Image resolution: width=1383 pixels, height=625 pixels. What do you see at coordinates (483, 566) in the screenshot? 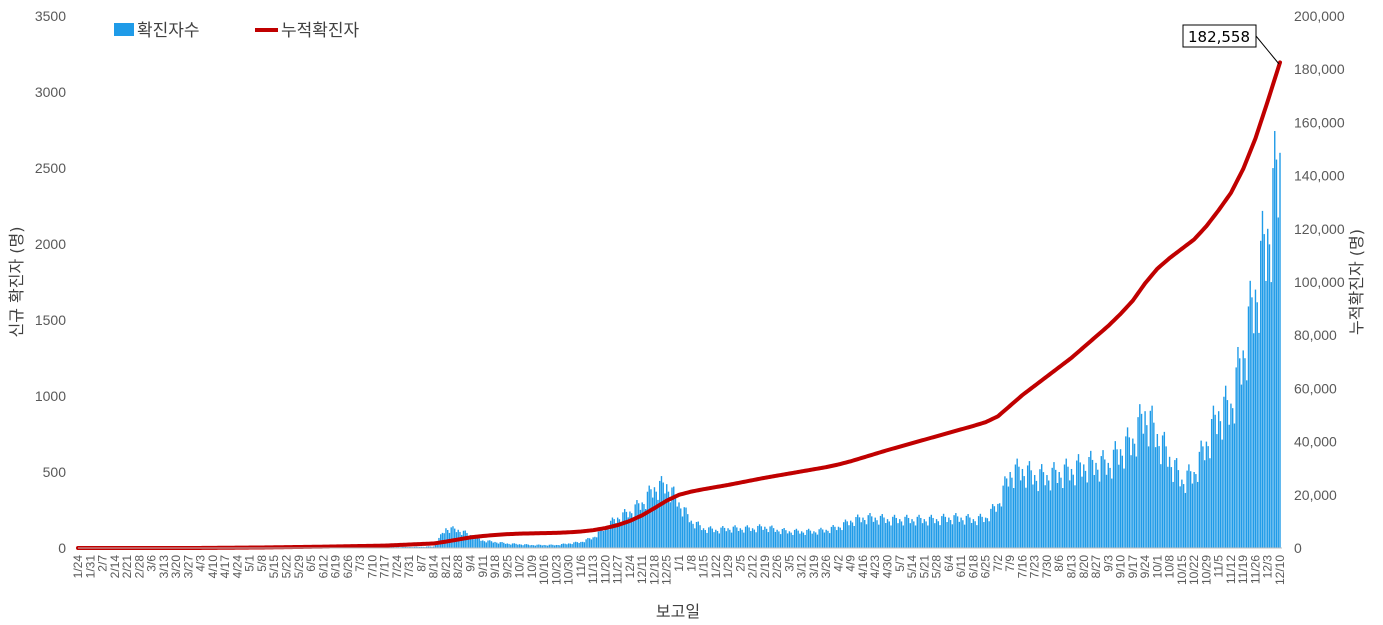
I see `x-axis-tick-label: 9/11` at bounding box center [483, 566].